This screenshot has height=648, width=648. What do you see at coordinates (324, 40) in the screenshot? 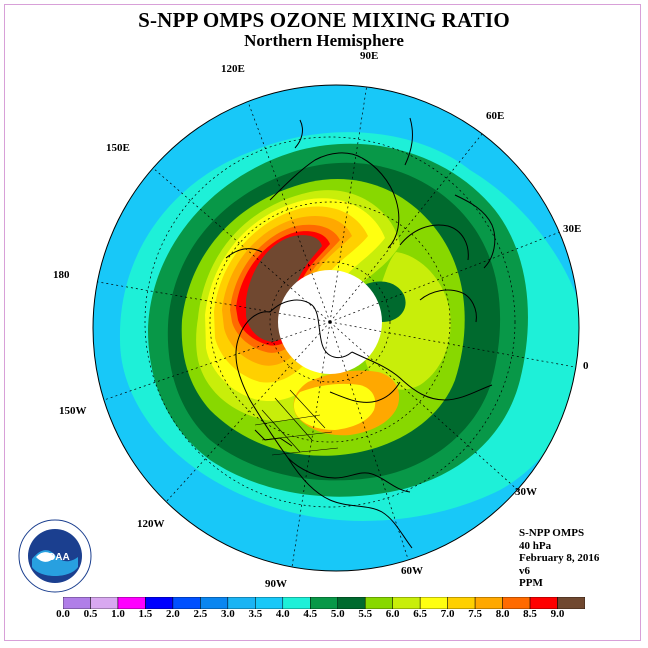
I see `map-subtitle: Northern Hemisphere` at bounding box center [324, 40].